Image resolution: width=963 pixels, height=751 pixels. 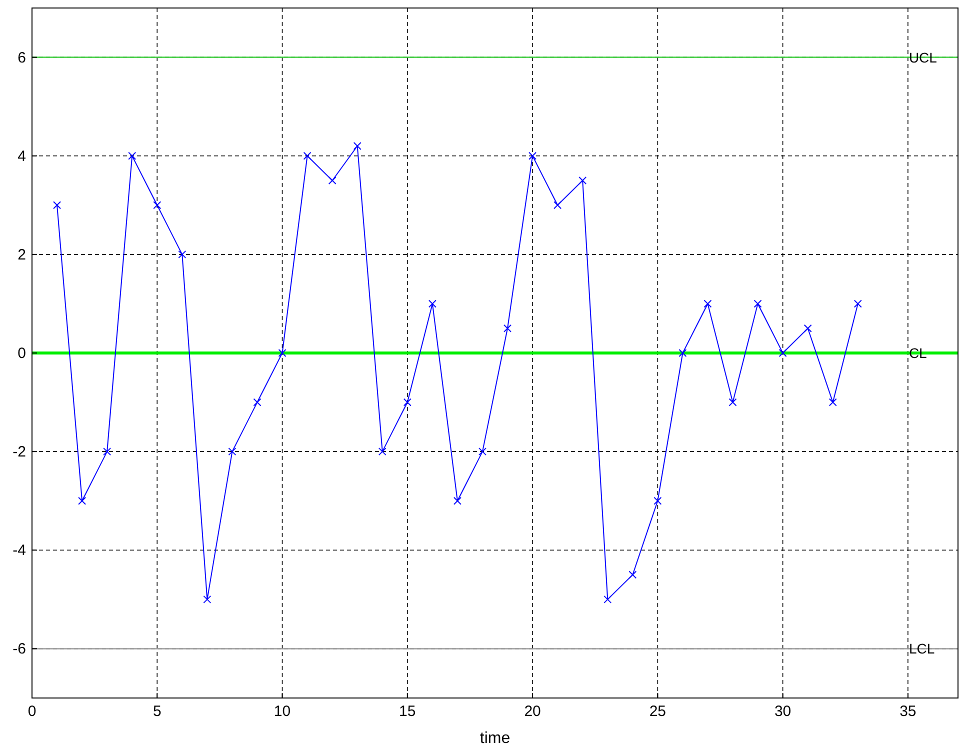 What do you see at coordinates (22, 353) in the screenshot?
I see `y-tick-label: 0` at bounding box center [22, 353].